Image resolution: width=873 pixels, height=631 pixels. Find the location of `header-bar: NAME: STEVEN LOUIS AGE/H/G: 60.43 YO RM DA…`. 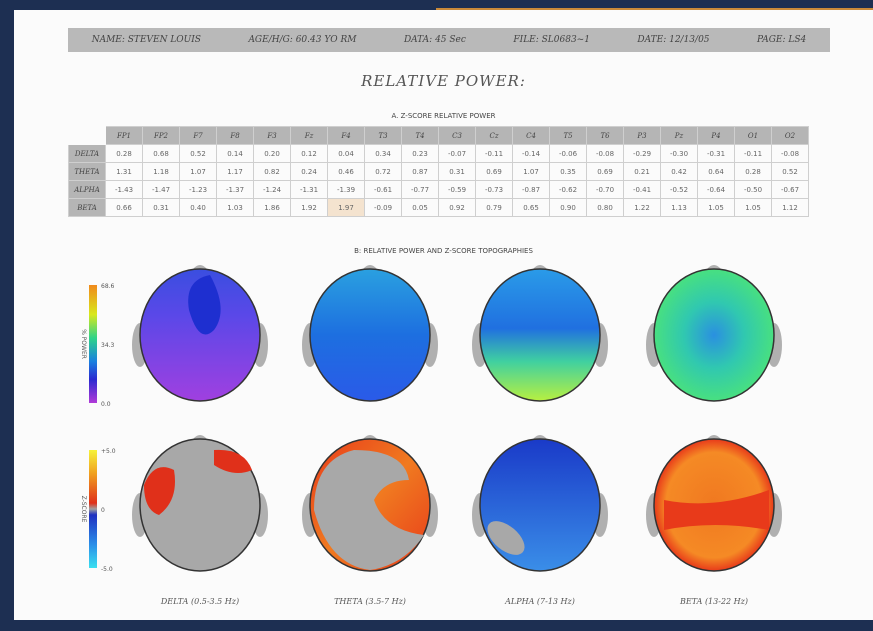

header-bar: NAME: STEVEN LOUIS AGE/H/G: 60.43 YO RM DA… is located at coordinates (449, 40).